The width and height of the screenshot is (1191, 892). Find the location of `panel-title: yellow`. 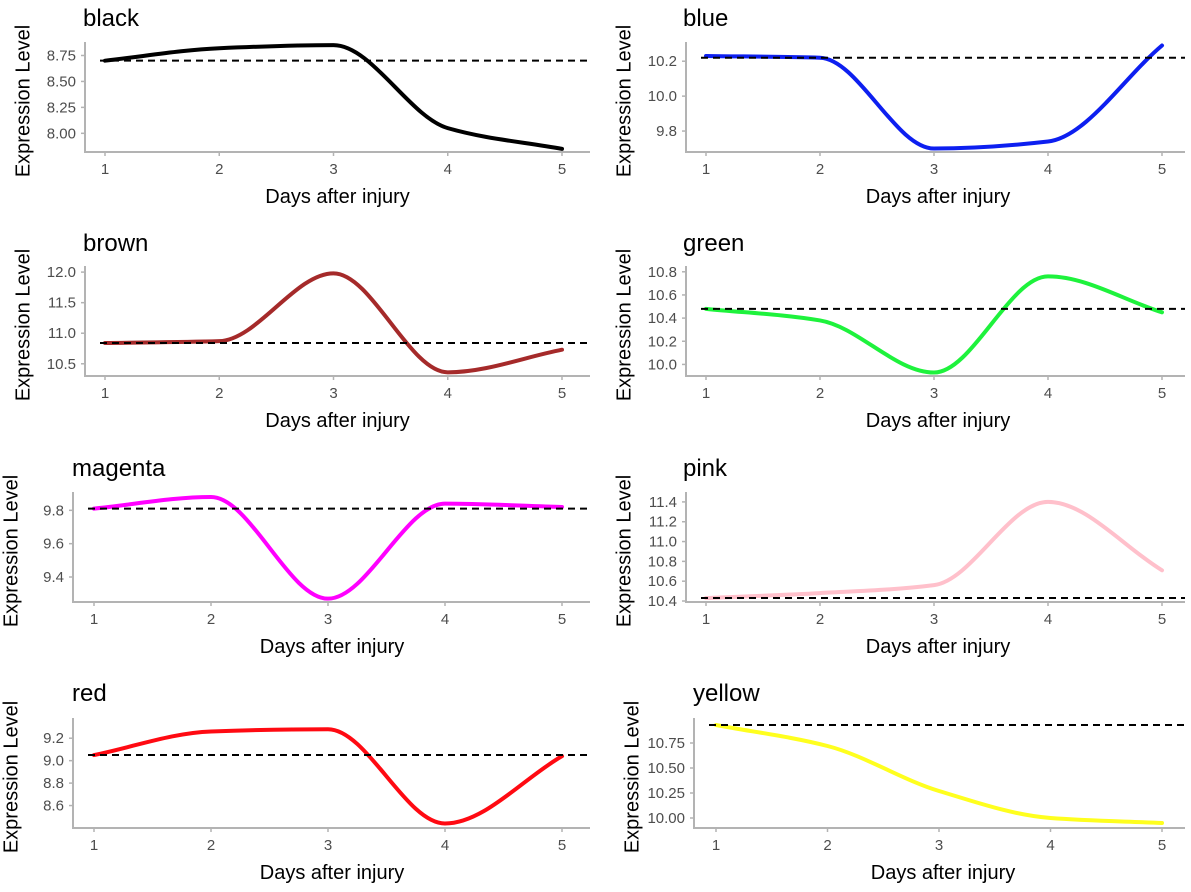

panel-title: yellow is located at coordinates (726, 693).